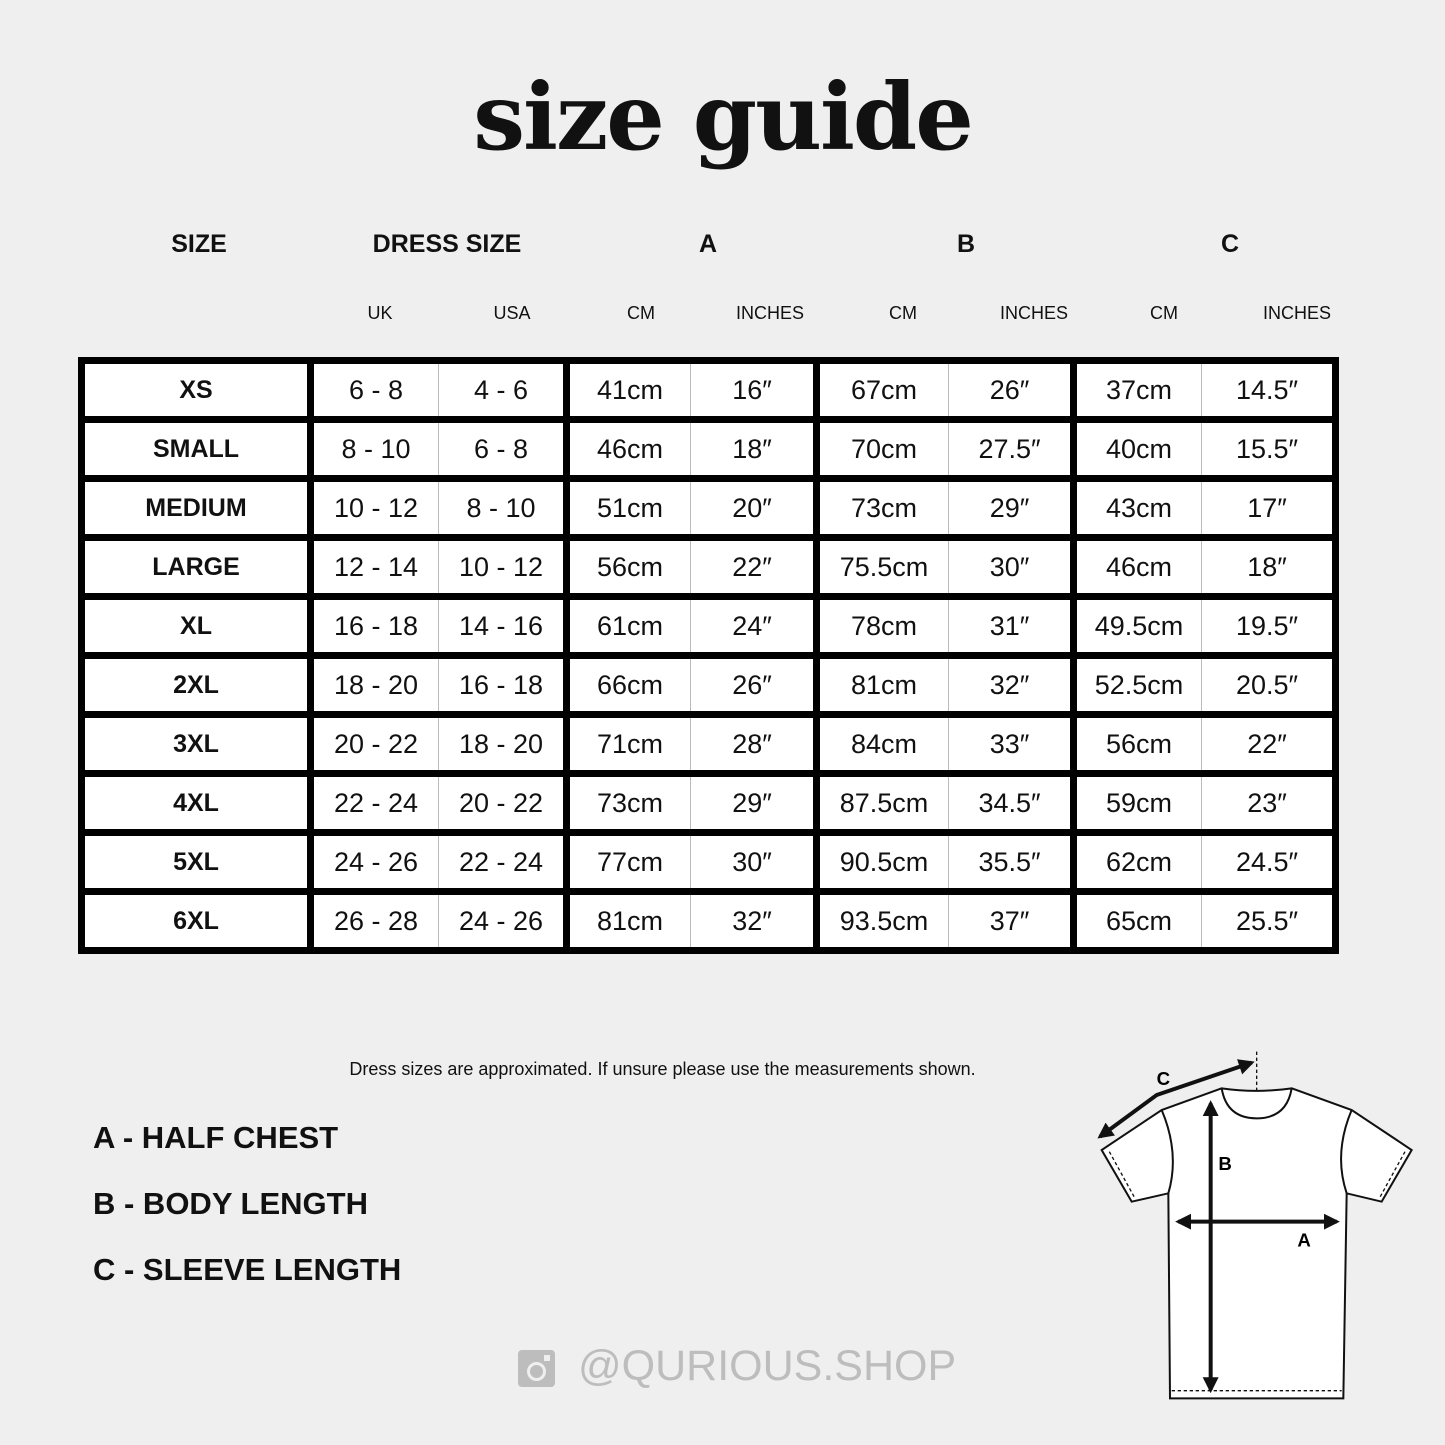 Image resolution: width=1445 pixels, height=1445 pixels. What do you see at coordinates (1136, 862) in the screenshot?
I see `table-cell: 62cm` at bounding box center [1136, 862].